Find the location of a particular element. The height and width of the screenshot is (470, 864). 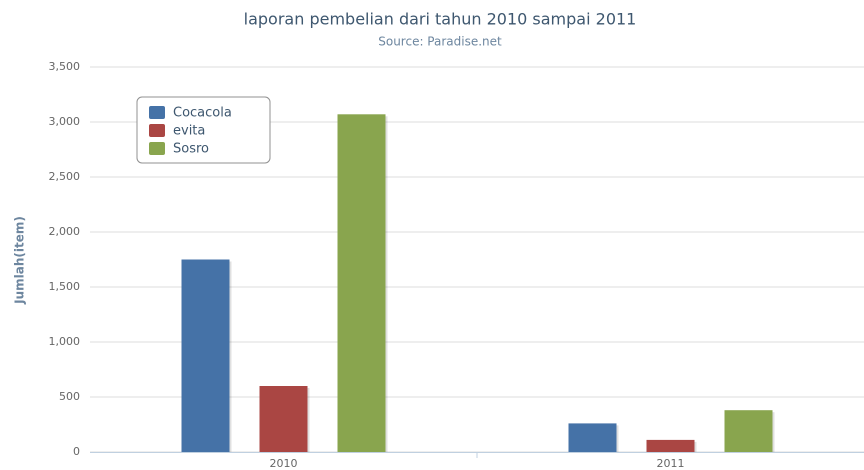

y-tick-label: 2,500 is located at coordinates (65, 176).